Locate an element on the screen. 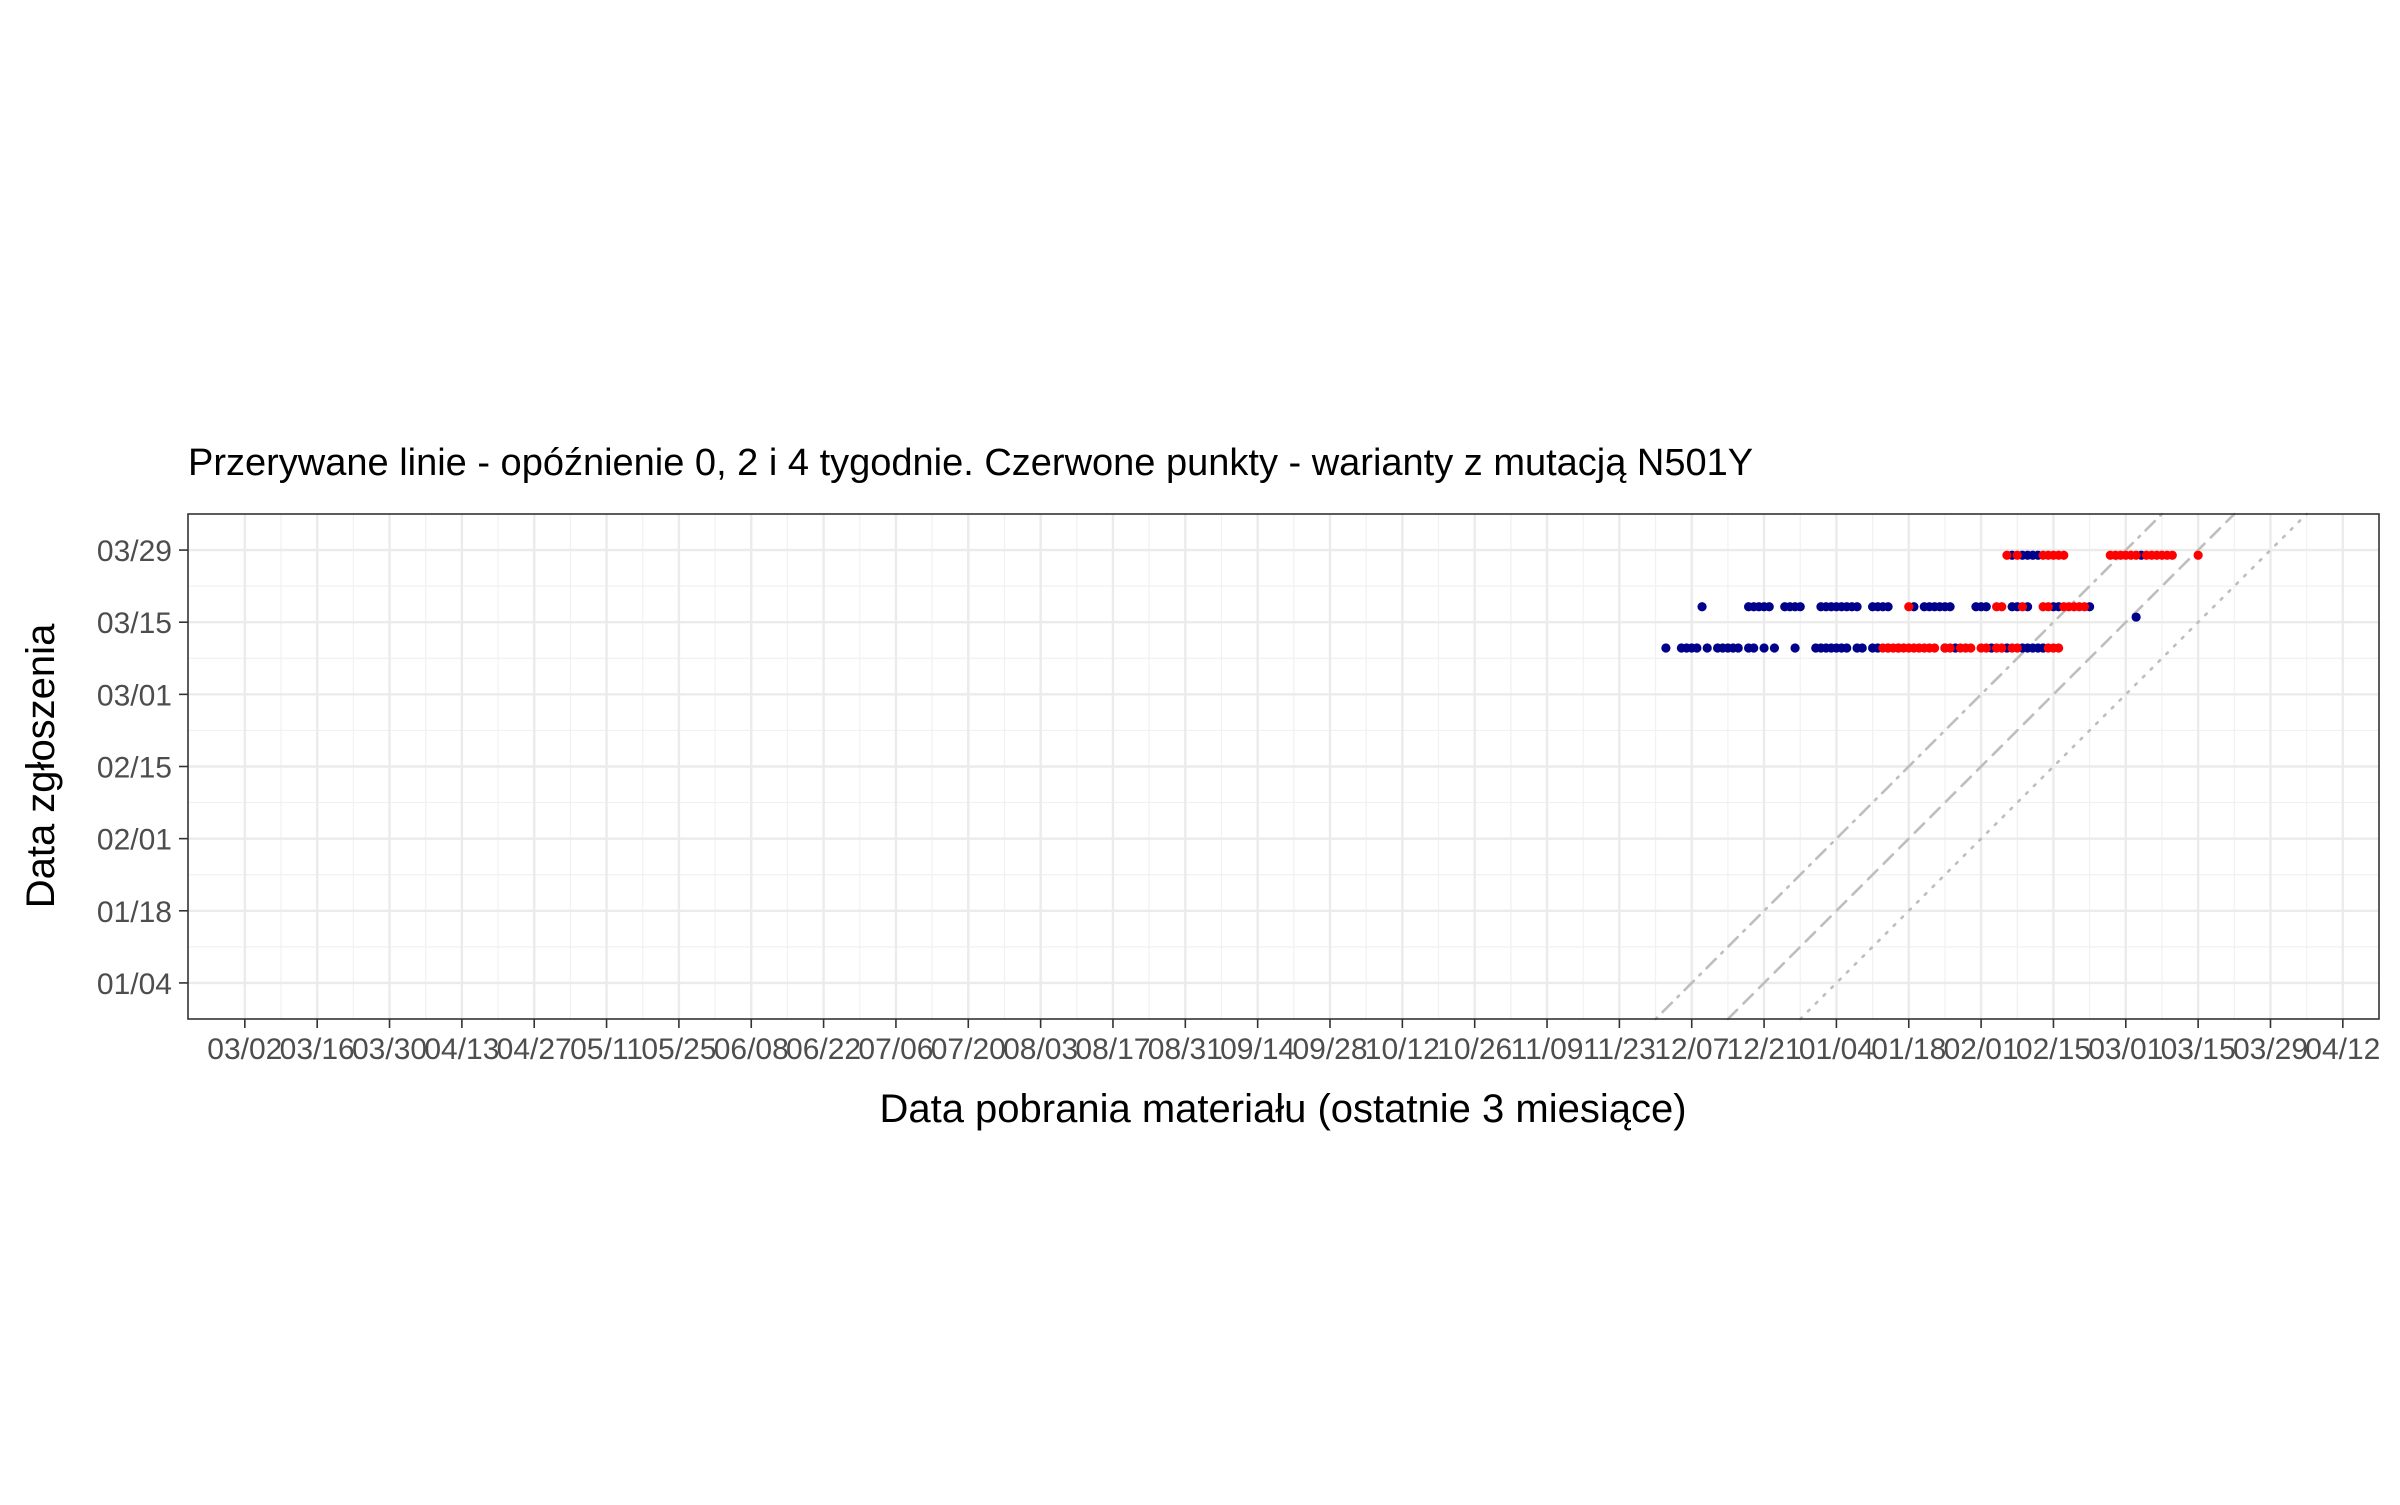 Image resolution: width=2400 pixels, height=1505 pixels. y-axis: 01/04 01/18 02/01 02/15 03/01 03/15 03/29 is located at coordinates (142, 768).